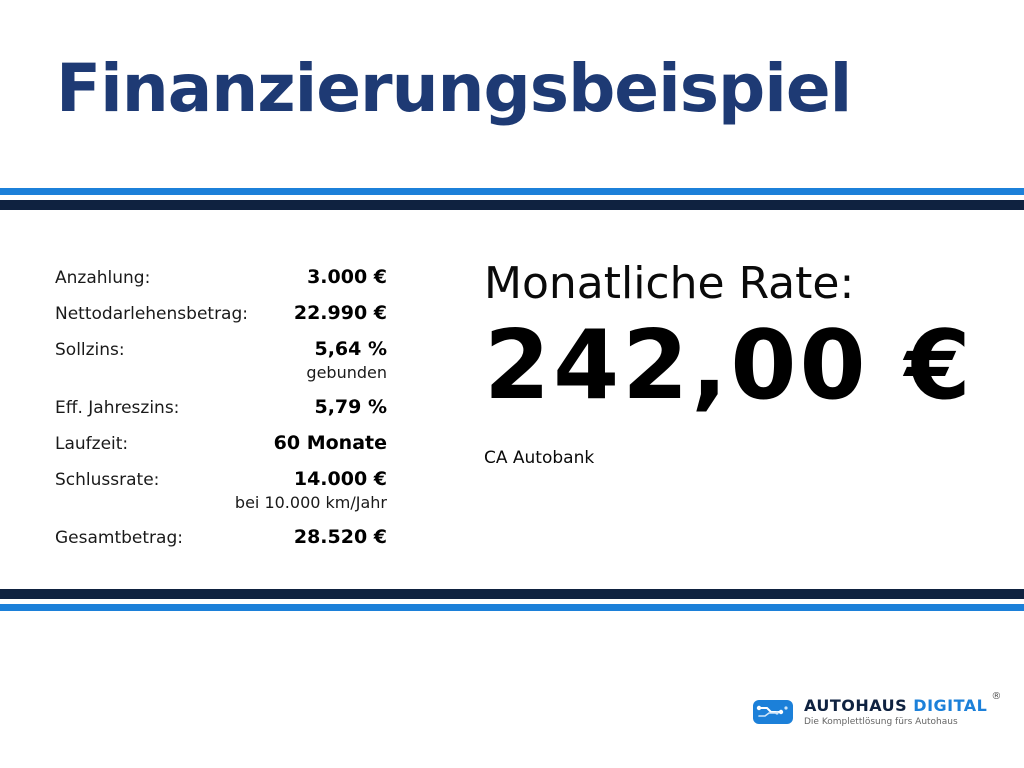 This screenshot has width=1024, height=768. Describe the element at coordinates (221, 360) in the screenshot. I see `detail-row-sollzins: Sollzins: 5,64 % gebunden` at that location.